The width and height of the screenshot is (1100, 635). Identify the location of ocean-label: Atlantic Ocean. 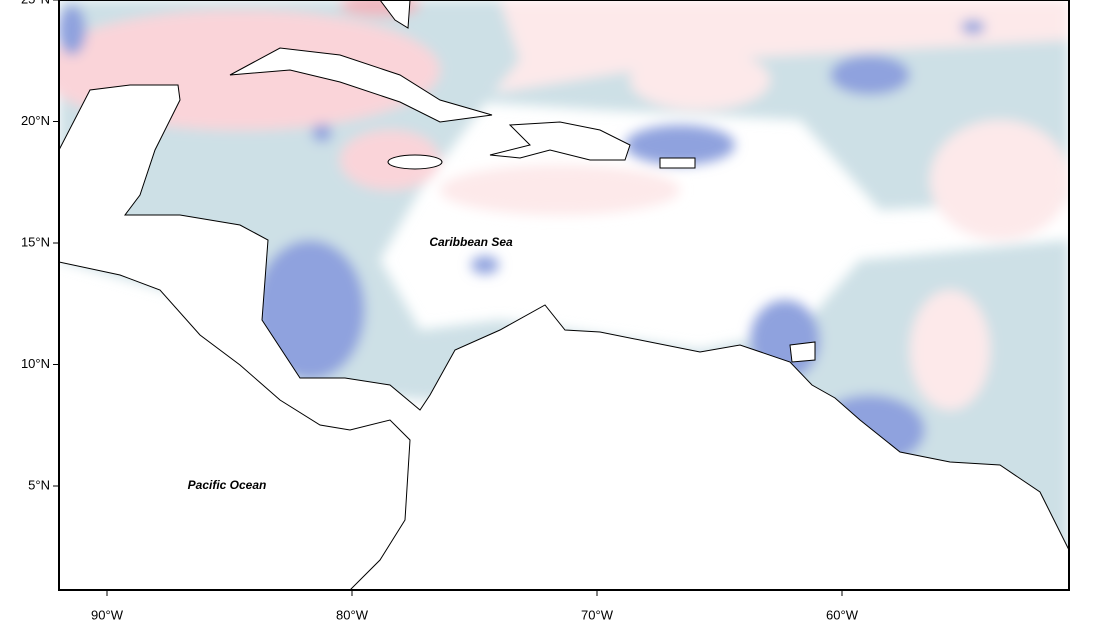
(837, 2).